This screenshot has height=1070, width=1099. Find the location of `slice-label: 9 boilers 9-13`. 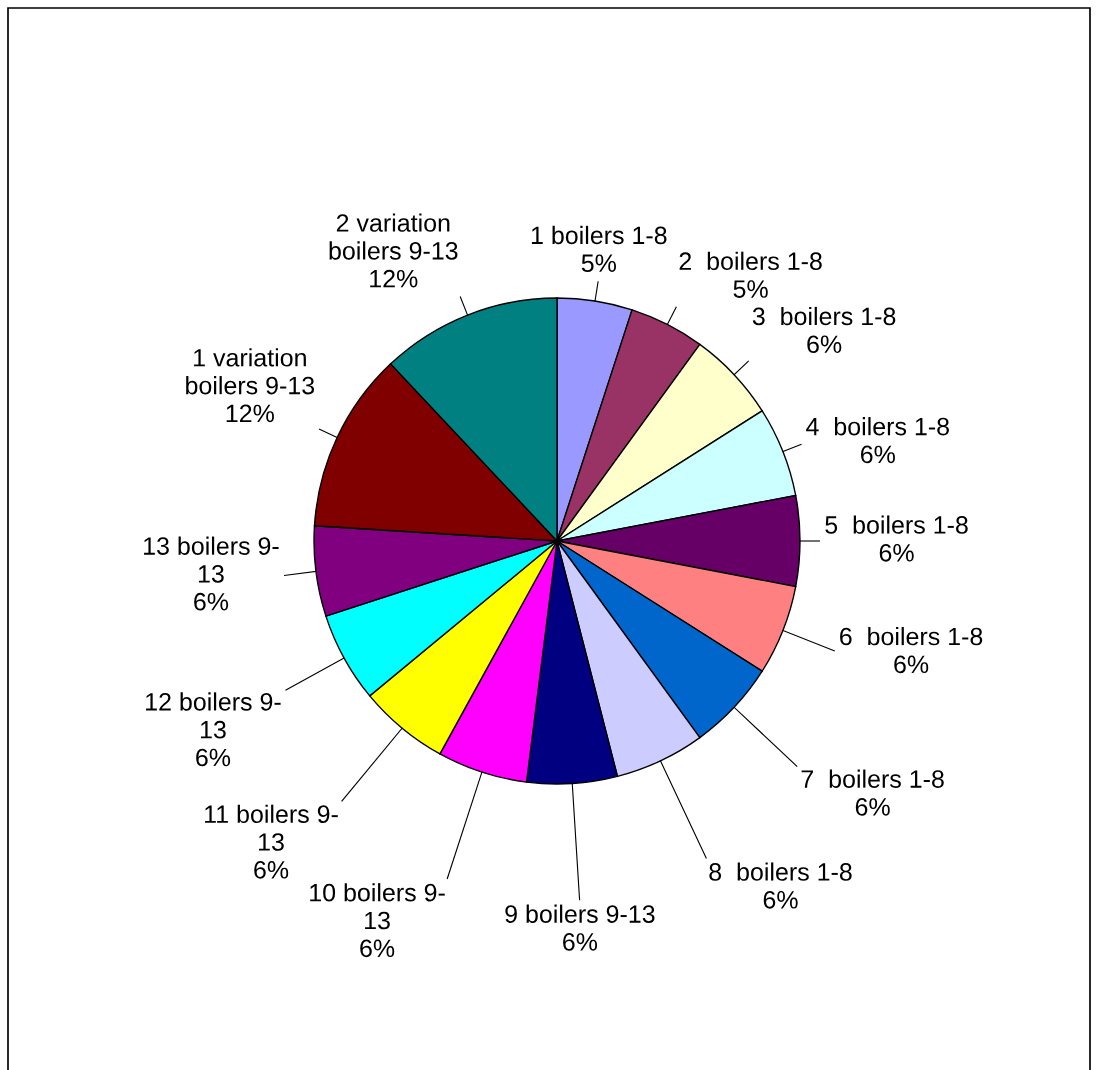

slice-label: 9 boilers 9-13 is located at coordinates (580, 913).